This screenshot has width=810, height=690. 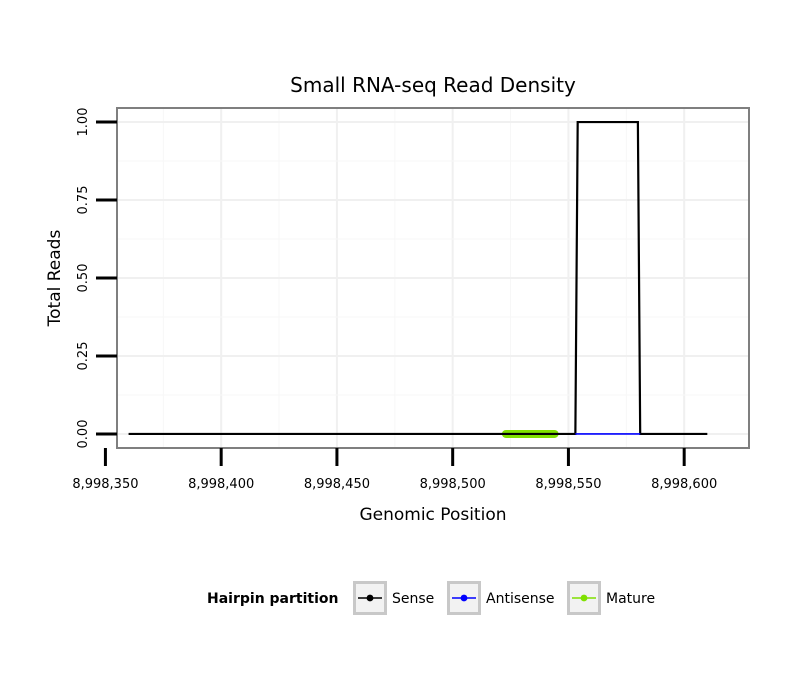 I want to click on y-tick-label: 0.00, so click(x=83, y=434).